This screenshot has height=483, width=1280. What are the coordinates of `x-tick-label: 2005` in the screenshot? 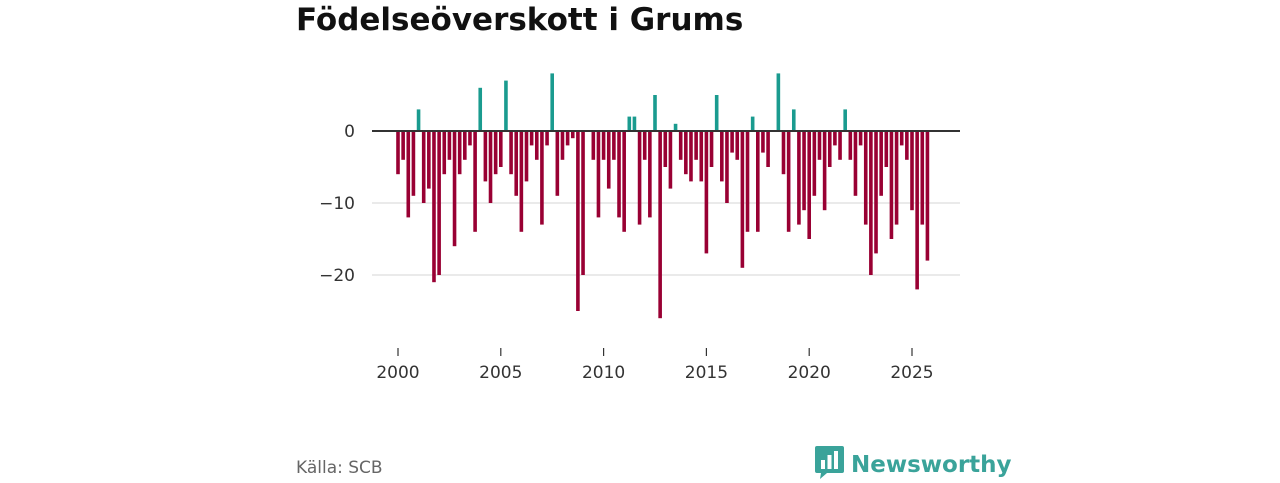 It's located at (500, 373).